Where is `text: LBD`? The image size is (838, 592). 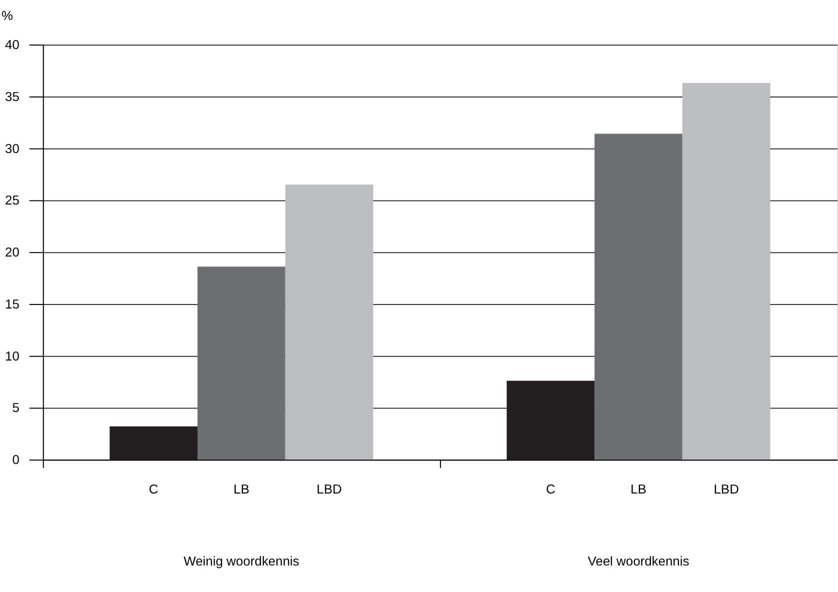
text: LBD is located at coordinates (726, 489).